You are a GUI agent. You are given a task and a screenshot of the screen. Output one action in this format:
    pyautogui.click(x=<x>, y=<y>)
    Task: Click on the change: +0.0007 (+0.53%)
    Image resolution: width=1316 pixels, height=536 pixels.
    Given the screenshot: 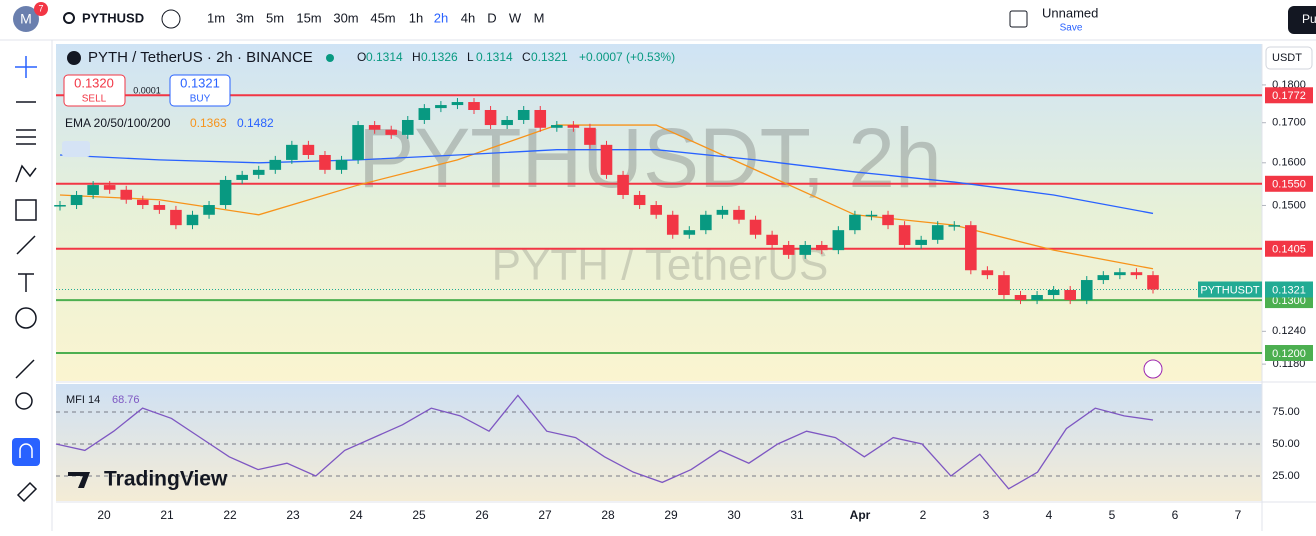 What is the action you would take?
    pyautogui.click(x=627, y=57)
    